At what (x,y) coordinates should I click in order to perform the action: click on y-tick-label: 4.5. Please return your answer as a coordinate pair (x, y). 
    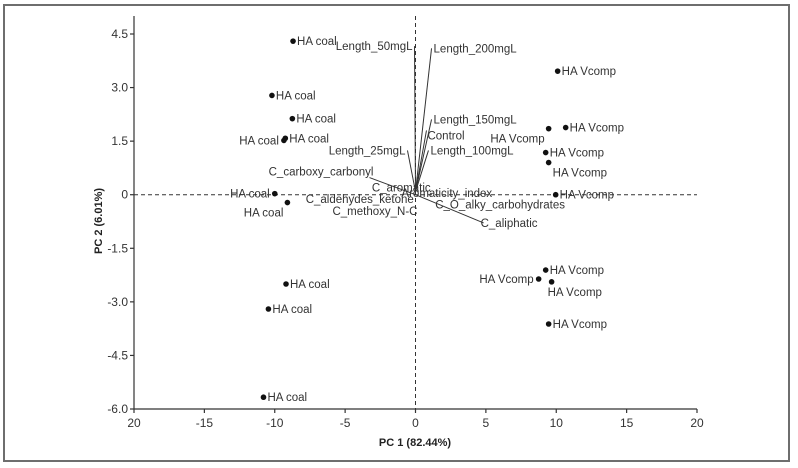
    Looking at the image, I should click on (119, 34).